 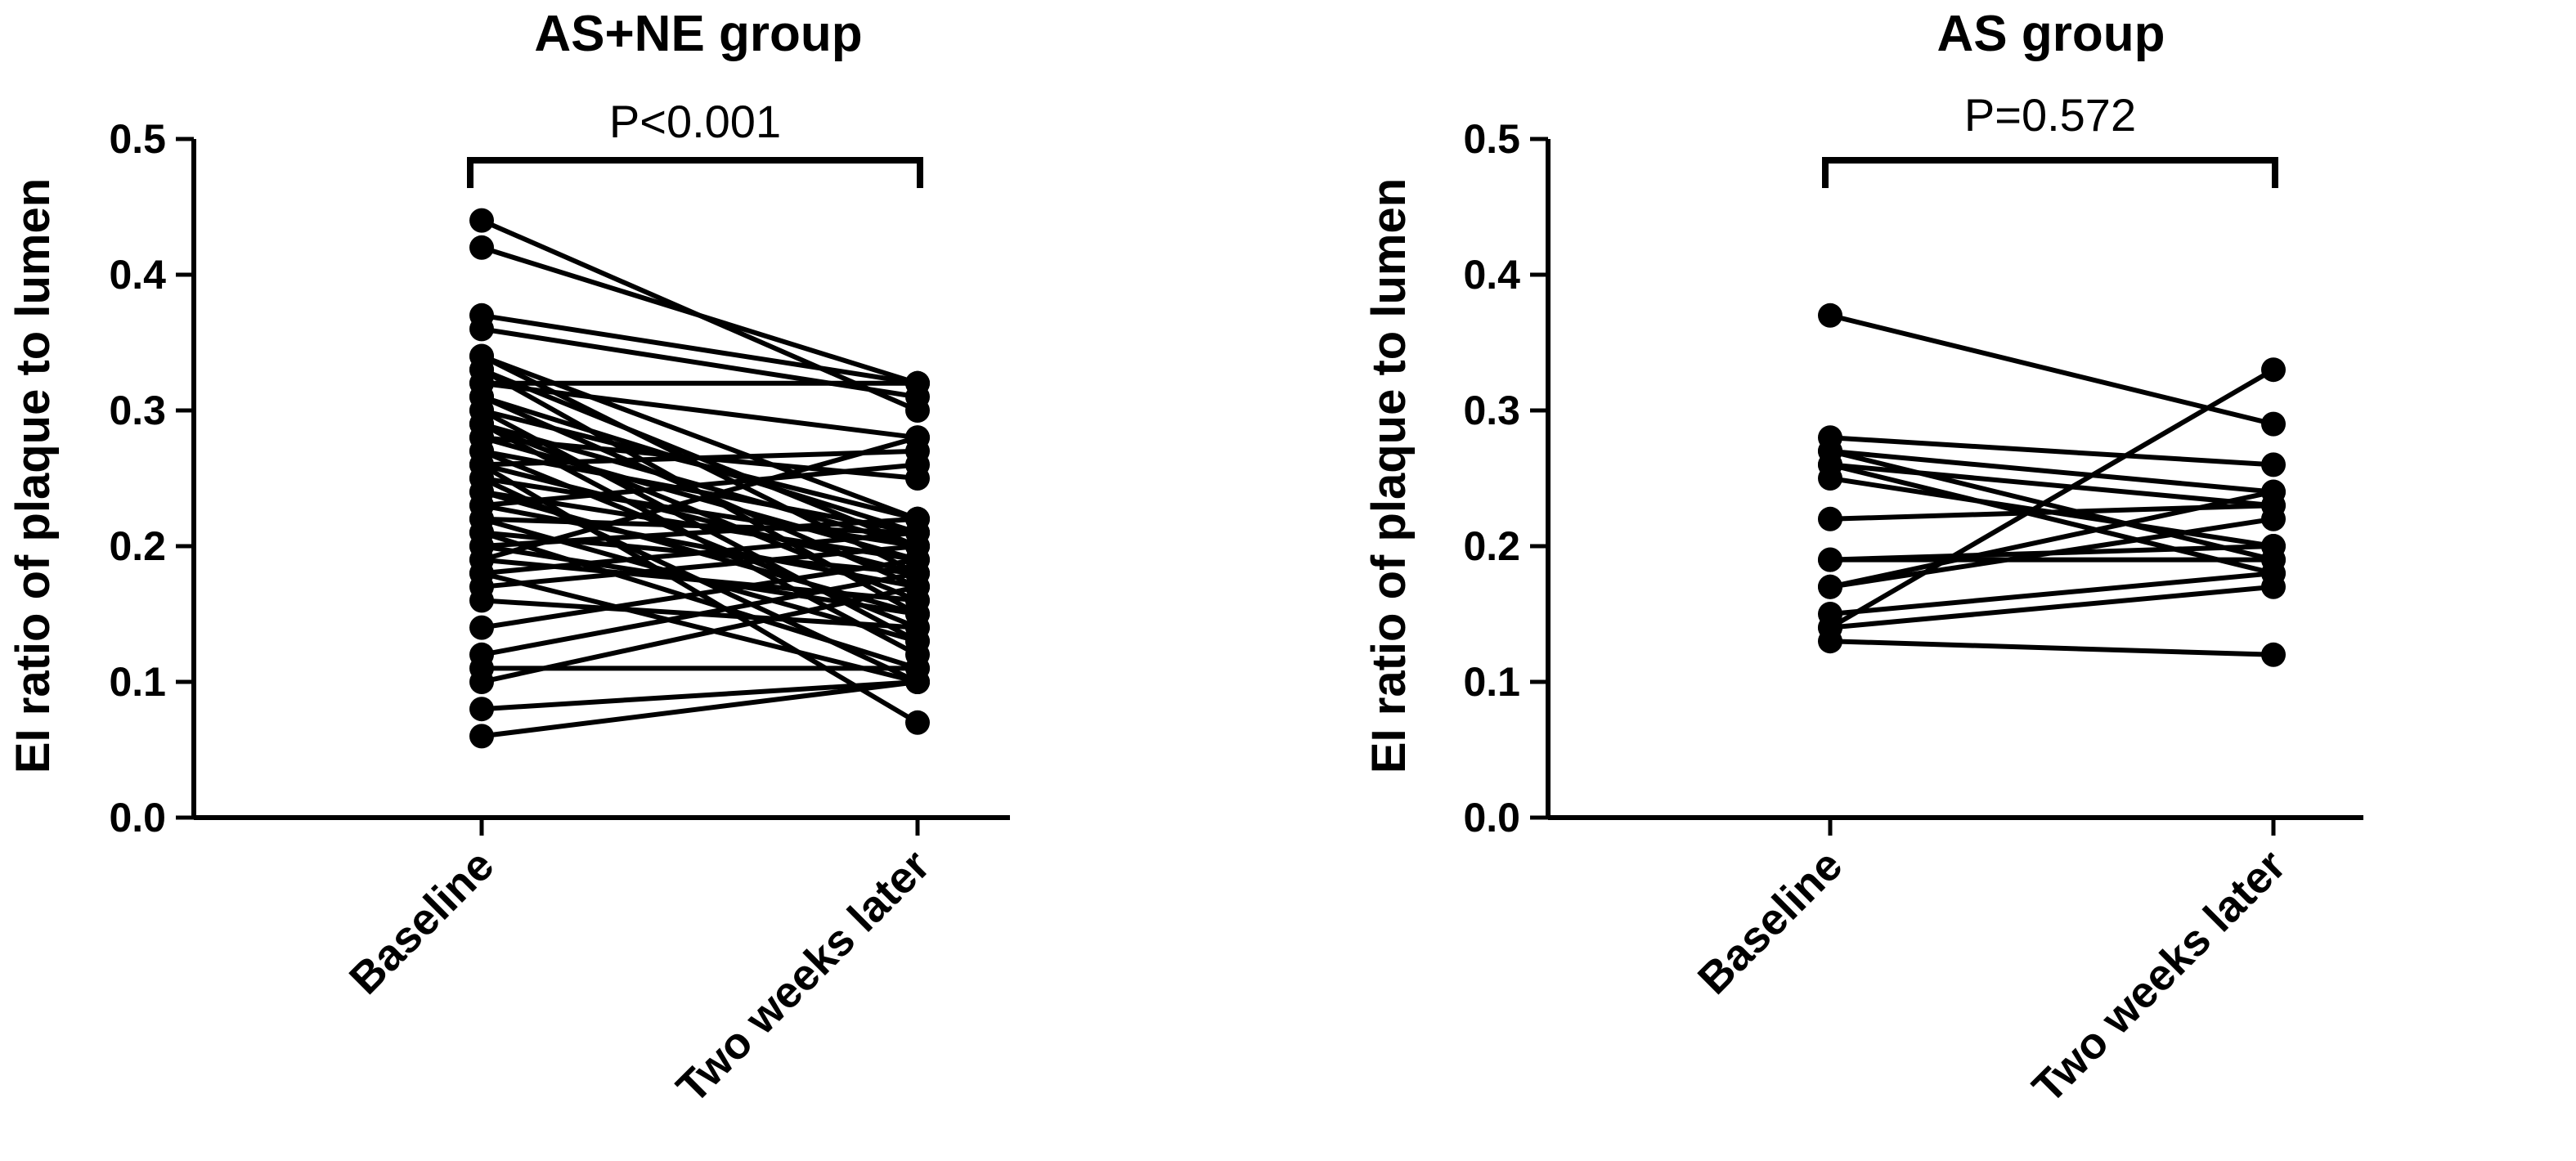 I want to click on chart-title: AS group, so click(x=2051, y=34).